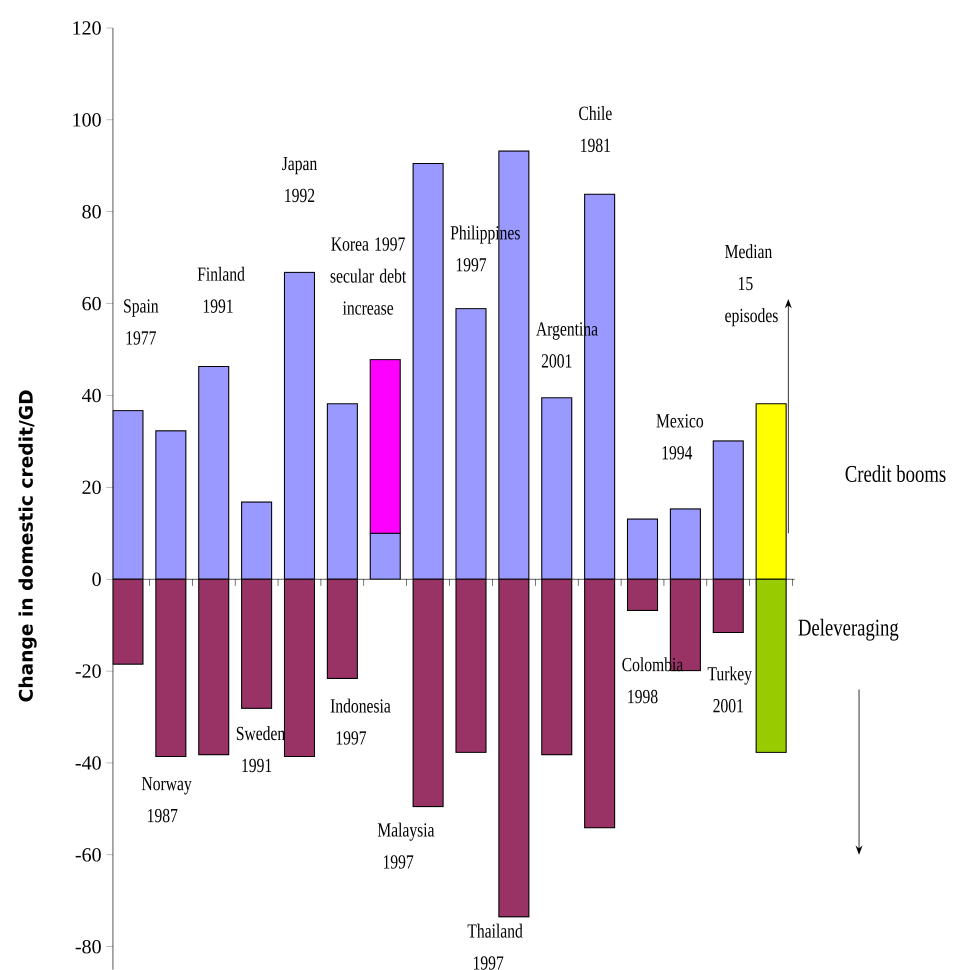  I want to click on annotation: Indonesia 1997, so click(360, 721).